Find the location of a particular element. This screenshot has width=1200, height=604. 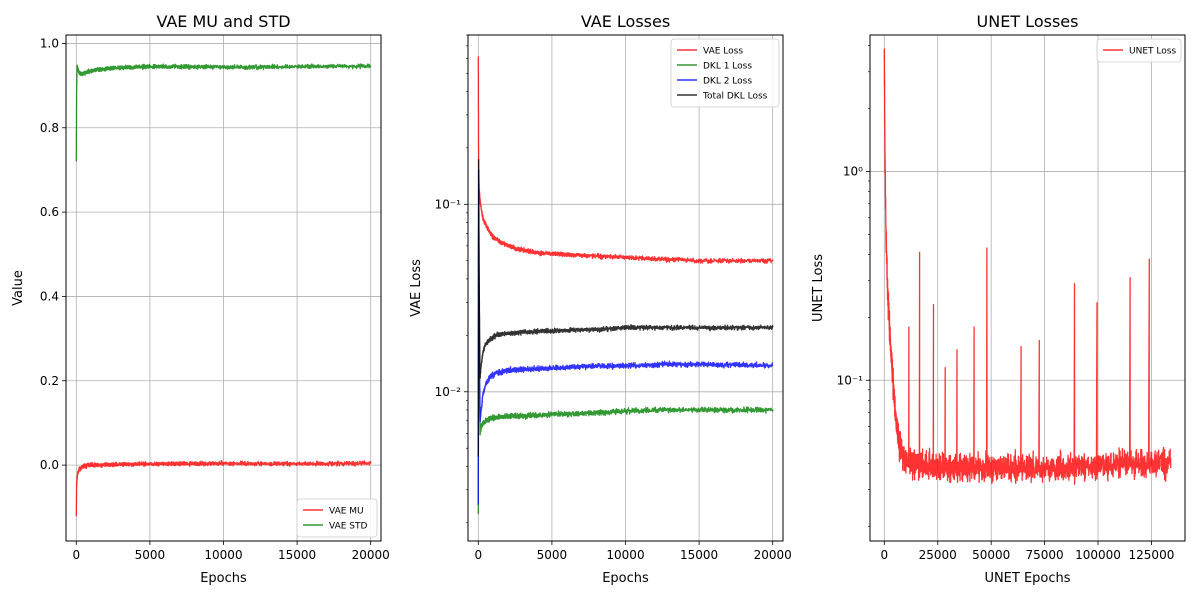

legend-label-dkl-2-loss: DKL 2 Loss is located at coordinates (727, 82).